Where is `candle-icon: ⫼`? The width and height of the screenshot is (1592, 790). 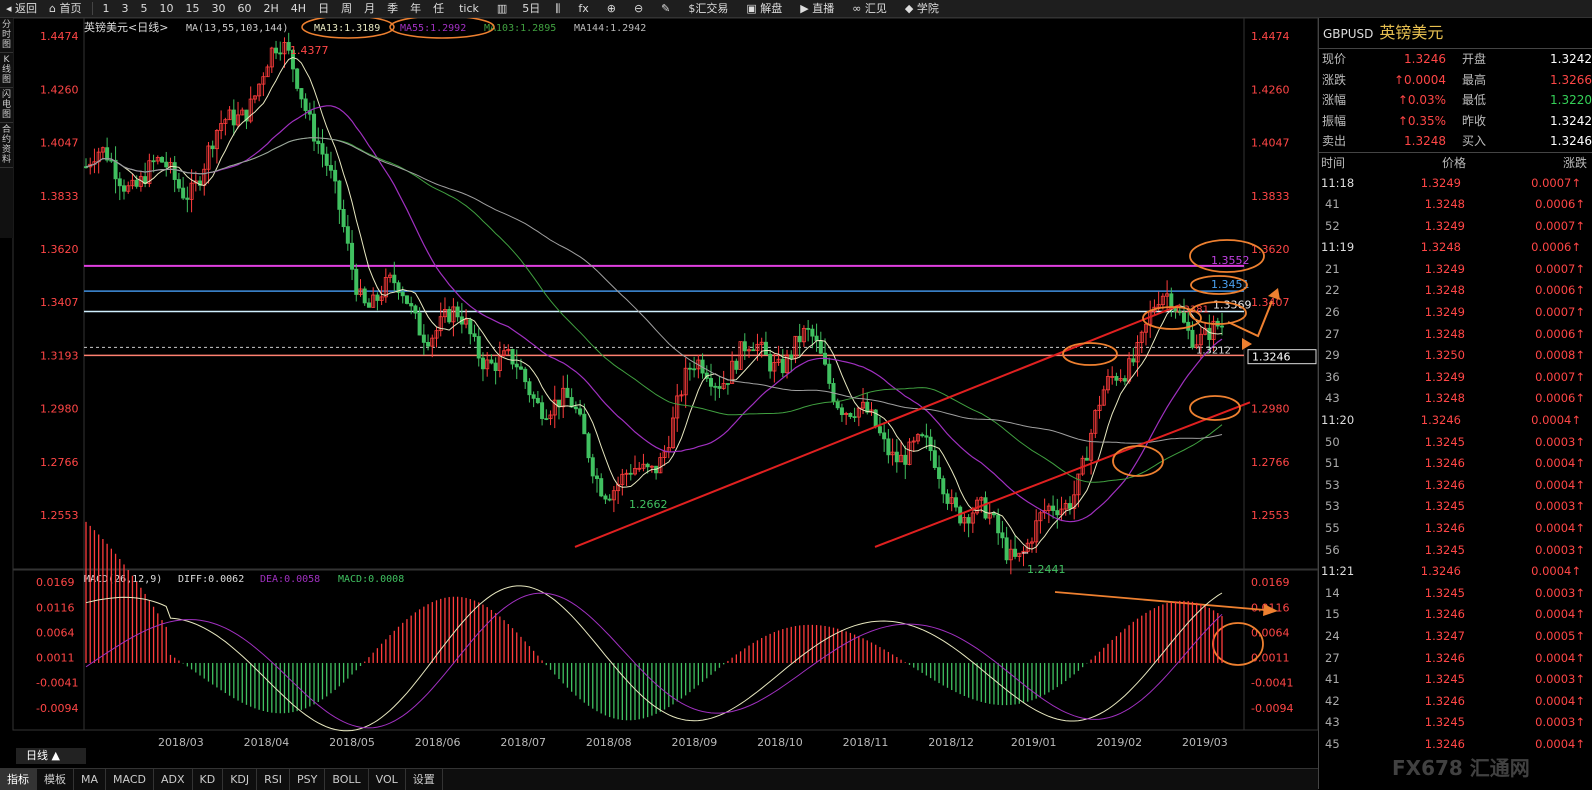 candle-icon: ⫼ is located at coordinates (558, 8).